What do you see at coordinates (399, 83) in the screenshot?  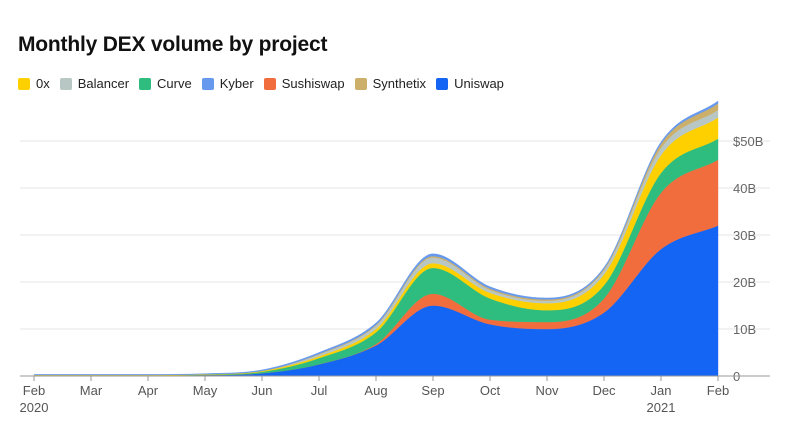 I see `legend-label-synthetix: Synthetix` at bounding box center [399, 83].